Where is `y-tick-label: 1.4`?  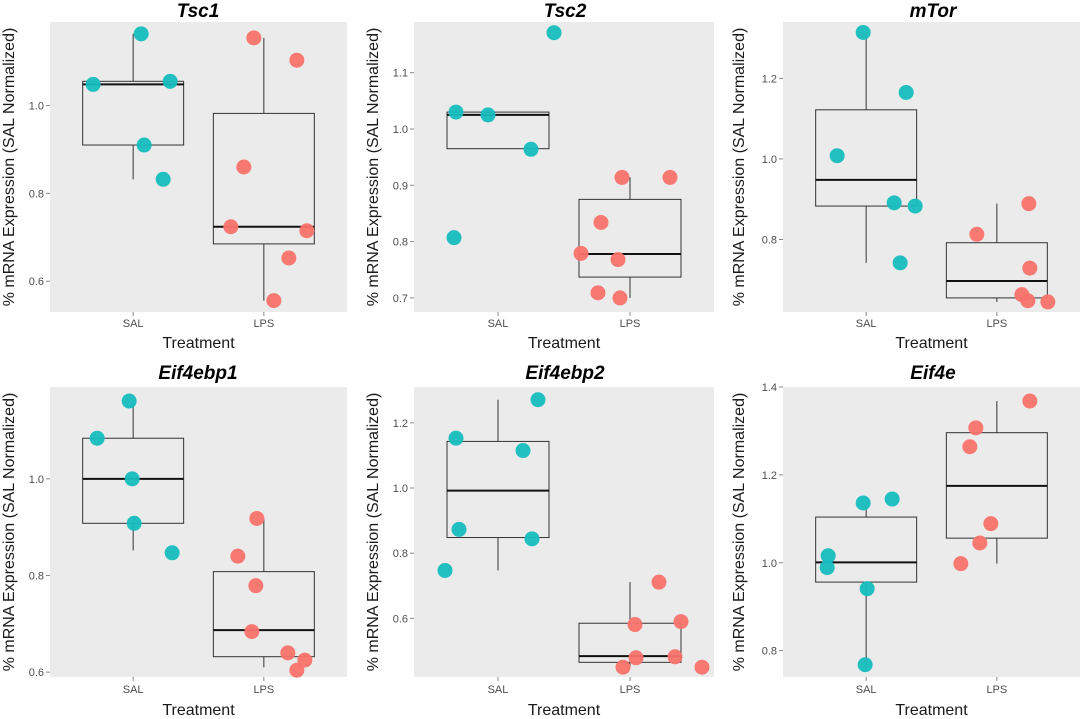 y-tick-label: 1.4 is located at coordinates (769, 388).